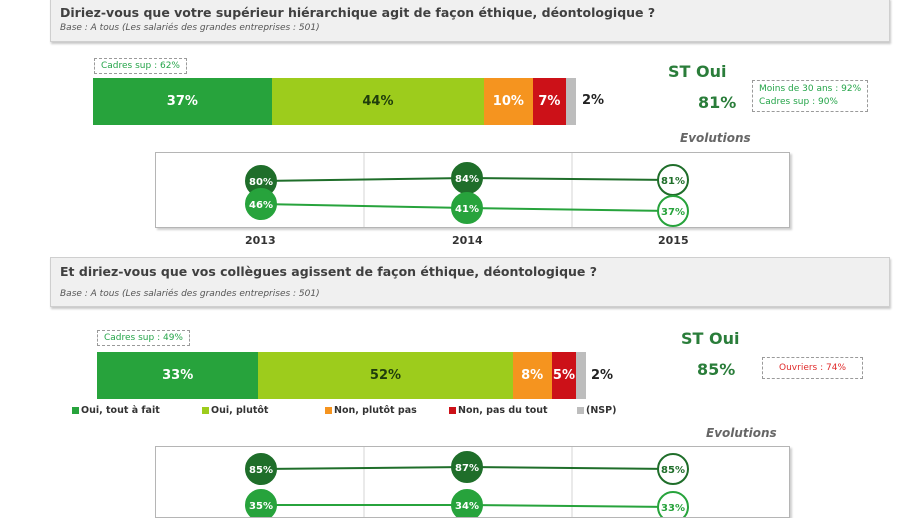  Describe the element at coordinates (697, 71) in the screenshot. I see `q1-st-oui-label: ST Oui` at that location.